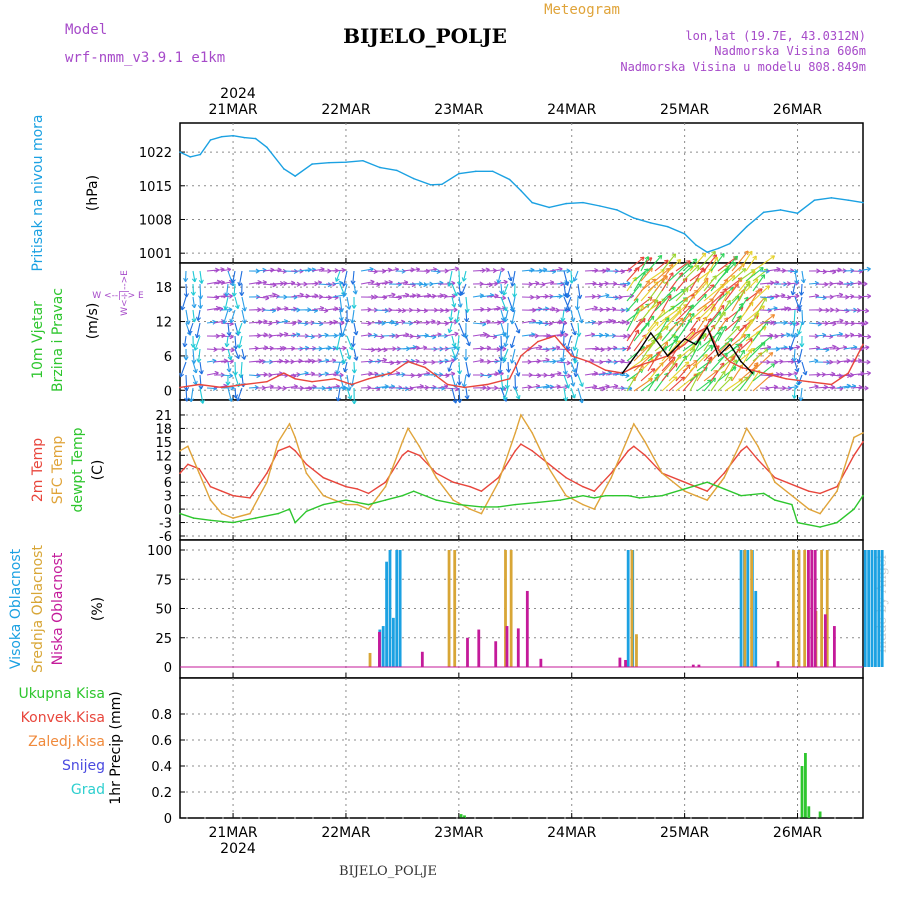 The width and height of the screenshot is (900, 900). What do you see at coordinates (571, 833) in the screenshot?
I see `day-label-bottom: 24MAR` at bounding box center [571, 833].